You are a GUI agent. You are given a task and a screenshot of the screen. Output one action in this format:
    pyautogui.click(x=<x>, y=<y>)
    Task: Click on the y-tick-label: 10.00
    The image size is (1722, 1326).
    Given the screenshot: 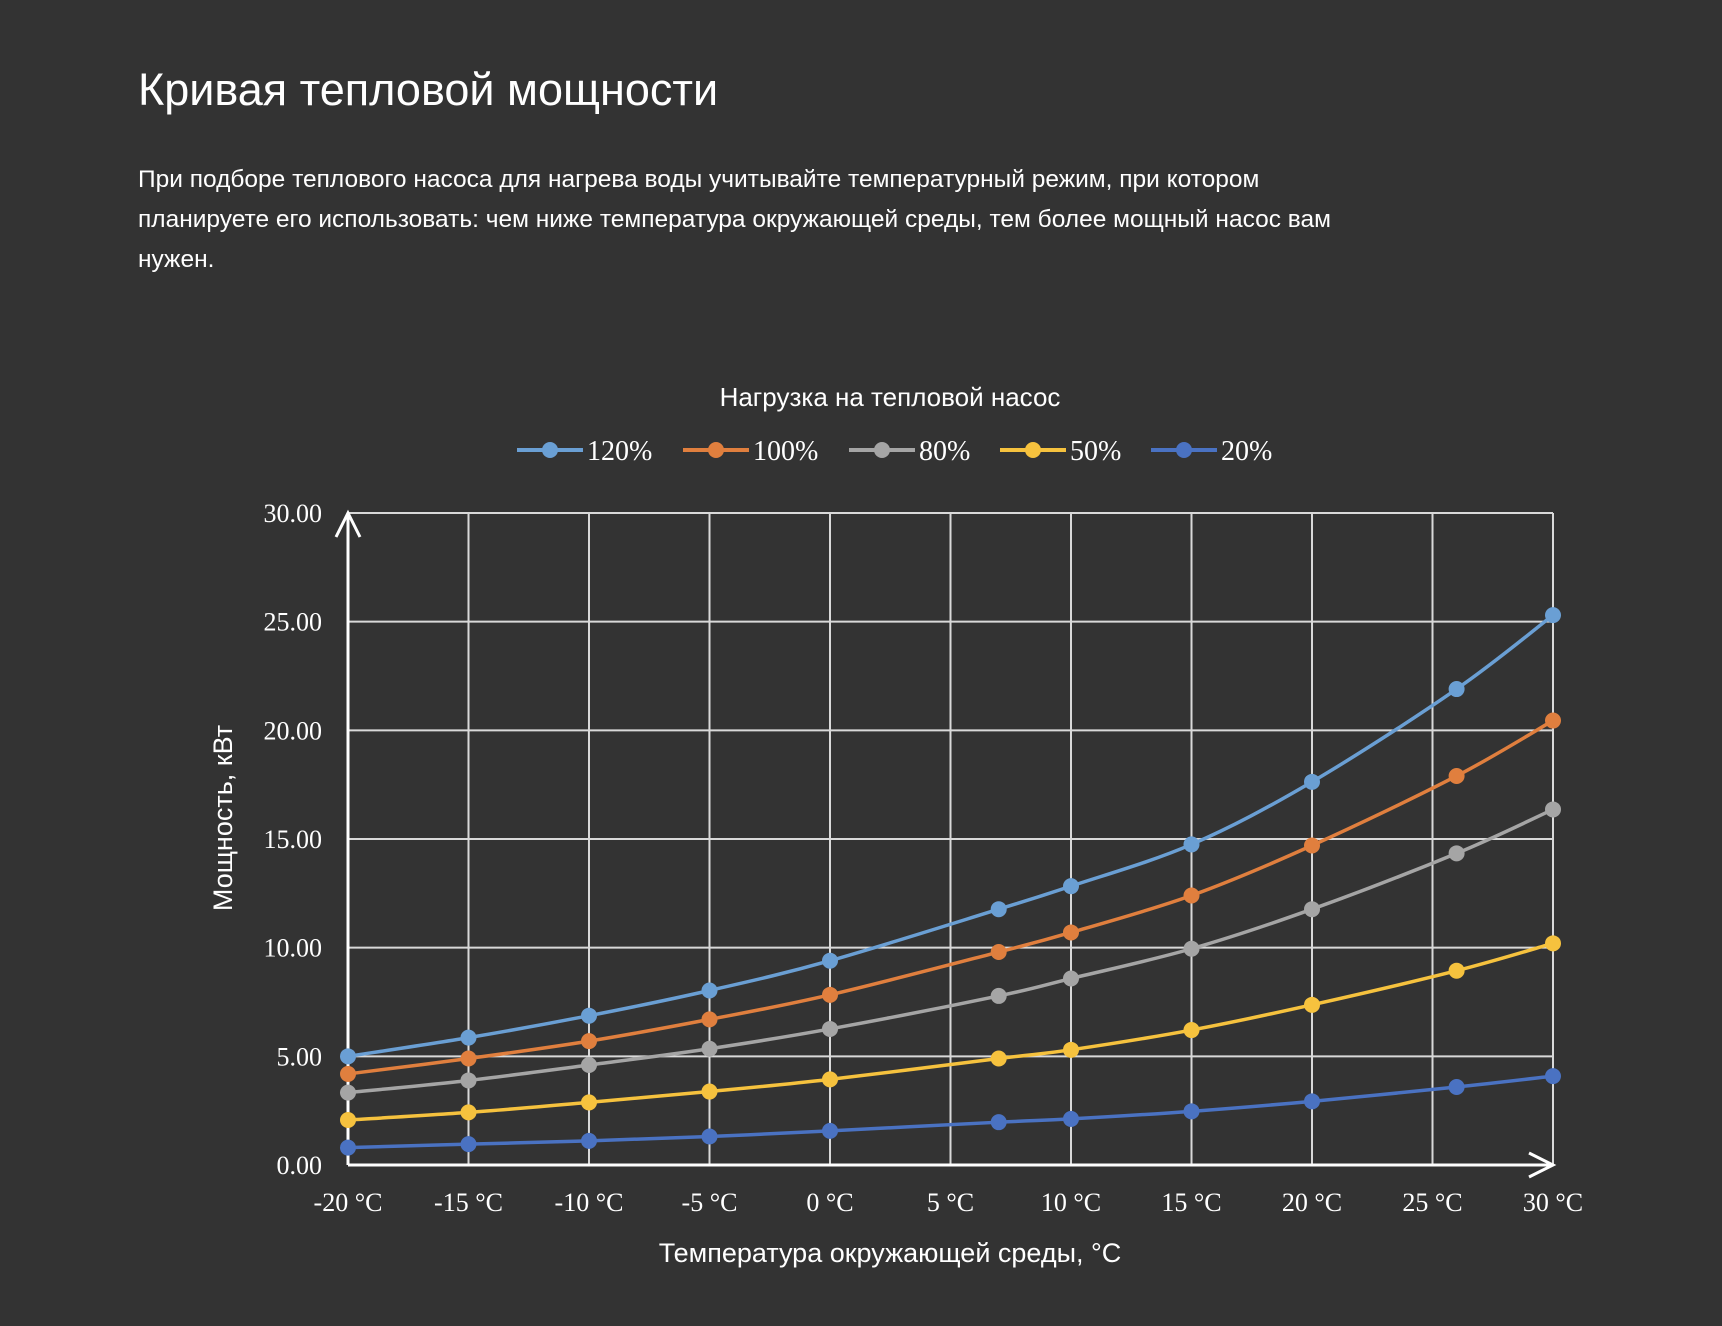 What is the action you would take?
    pyautogui.click(x=293, y=948)
    